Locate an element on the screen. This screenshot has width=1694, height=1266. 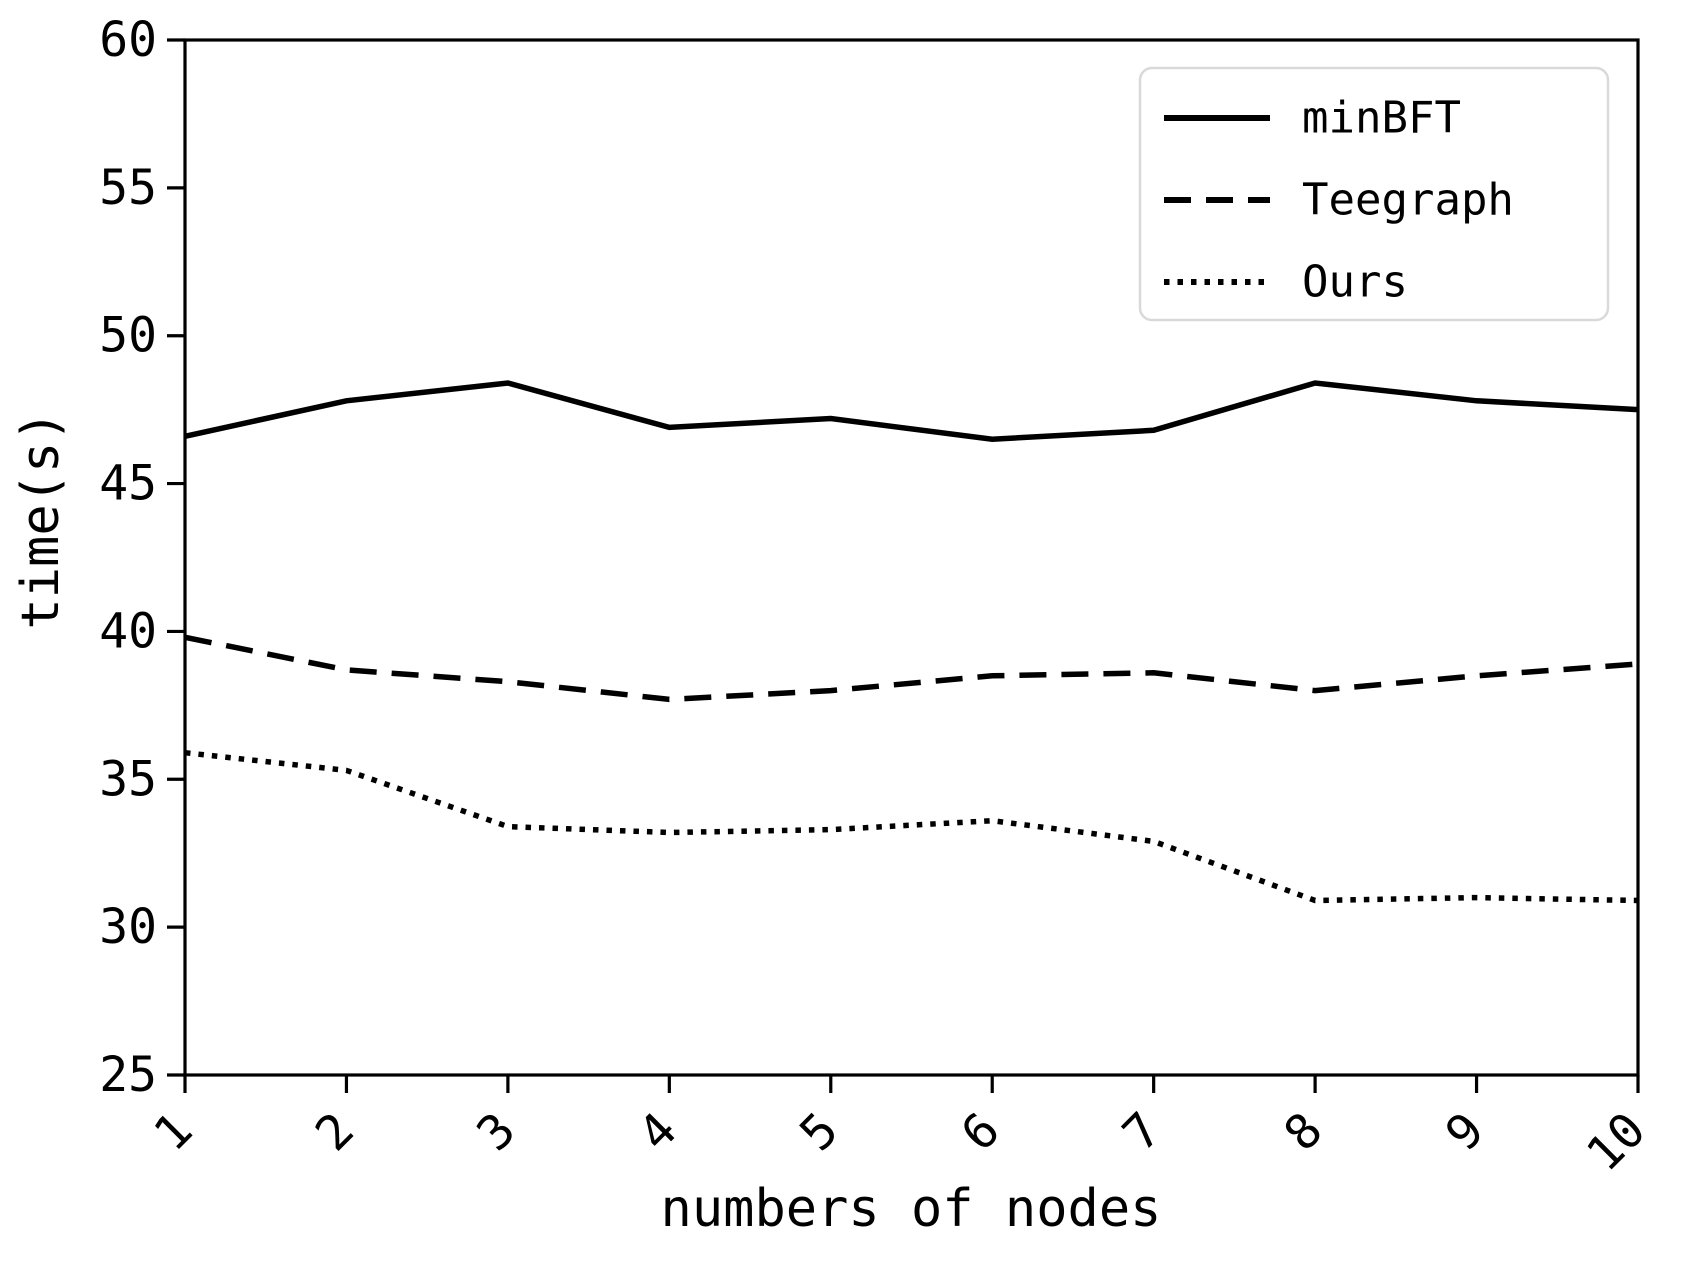
y-tick-label: 40 is located at coordinates (128, 631).